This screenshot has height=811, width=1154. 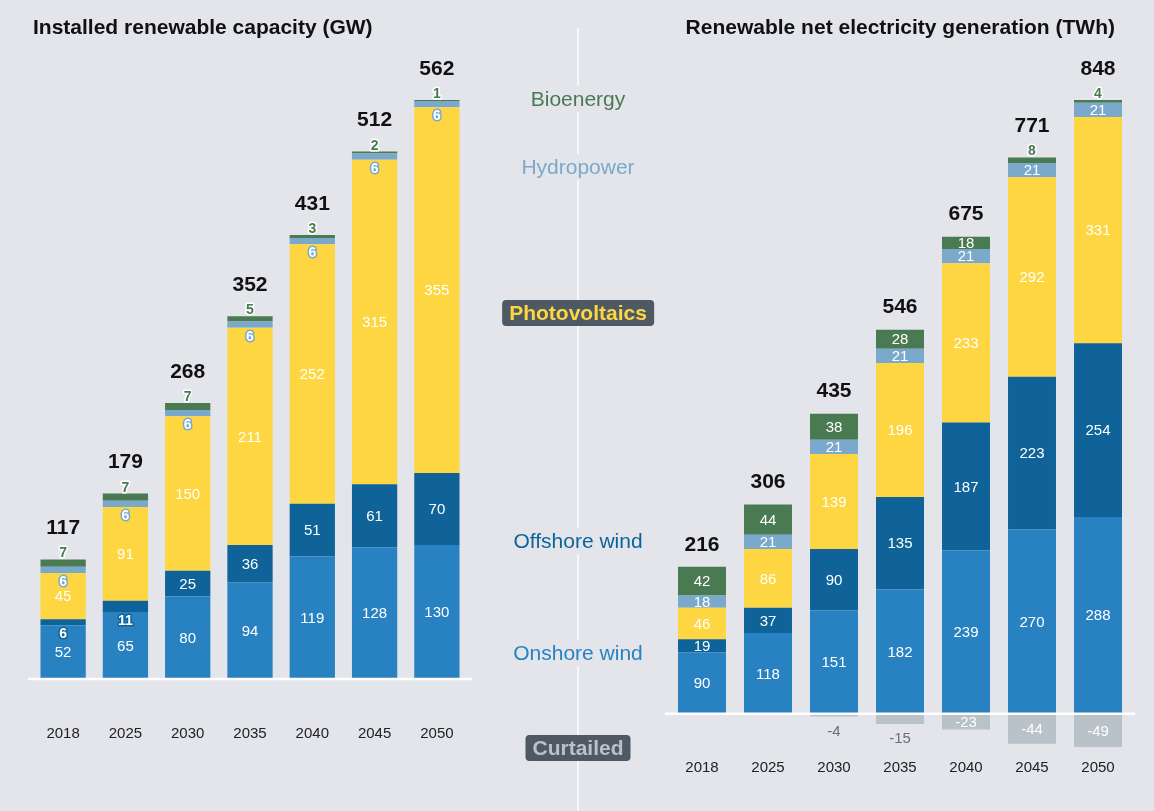 I want to click on data-label: 46, so click(x=702, y=623).